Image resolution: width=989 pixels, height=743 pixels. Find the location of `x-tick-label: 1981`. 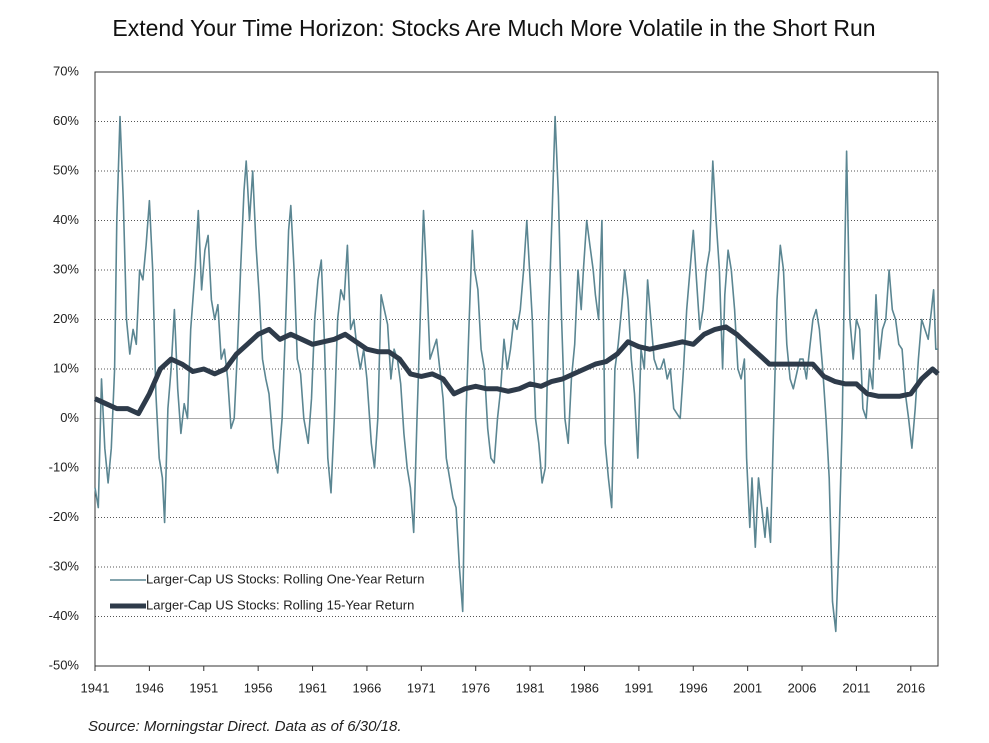

x-tick-label: 1981 is located at coordinates (530, 687).